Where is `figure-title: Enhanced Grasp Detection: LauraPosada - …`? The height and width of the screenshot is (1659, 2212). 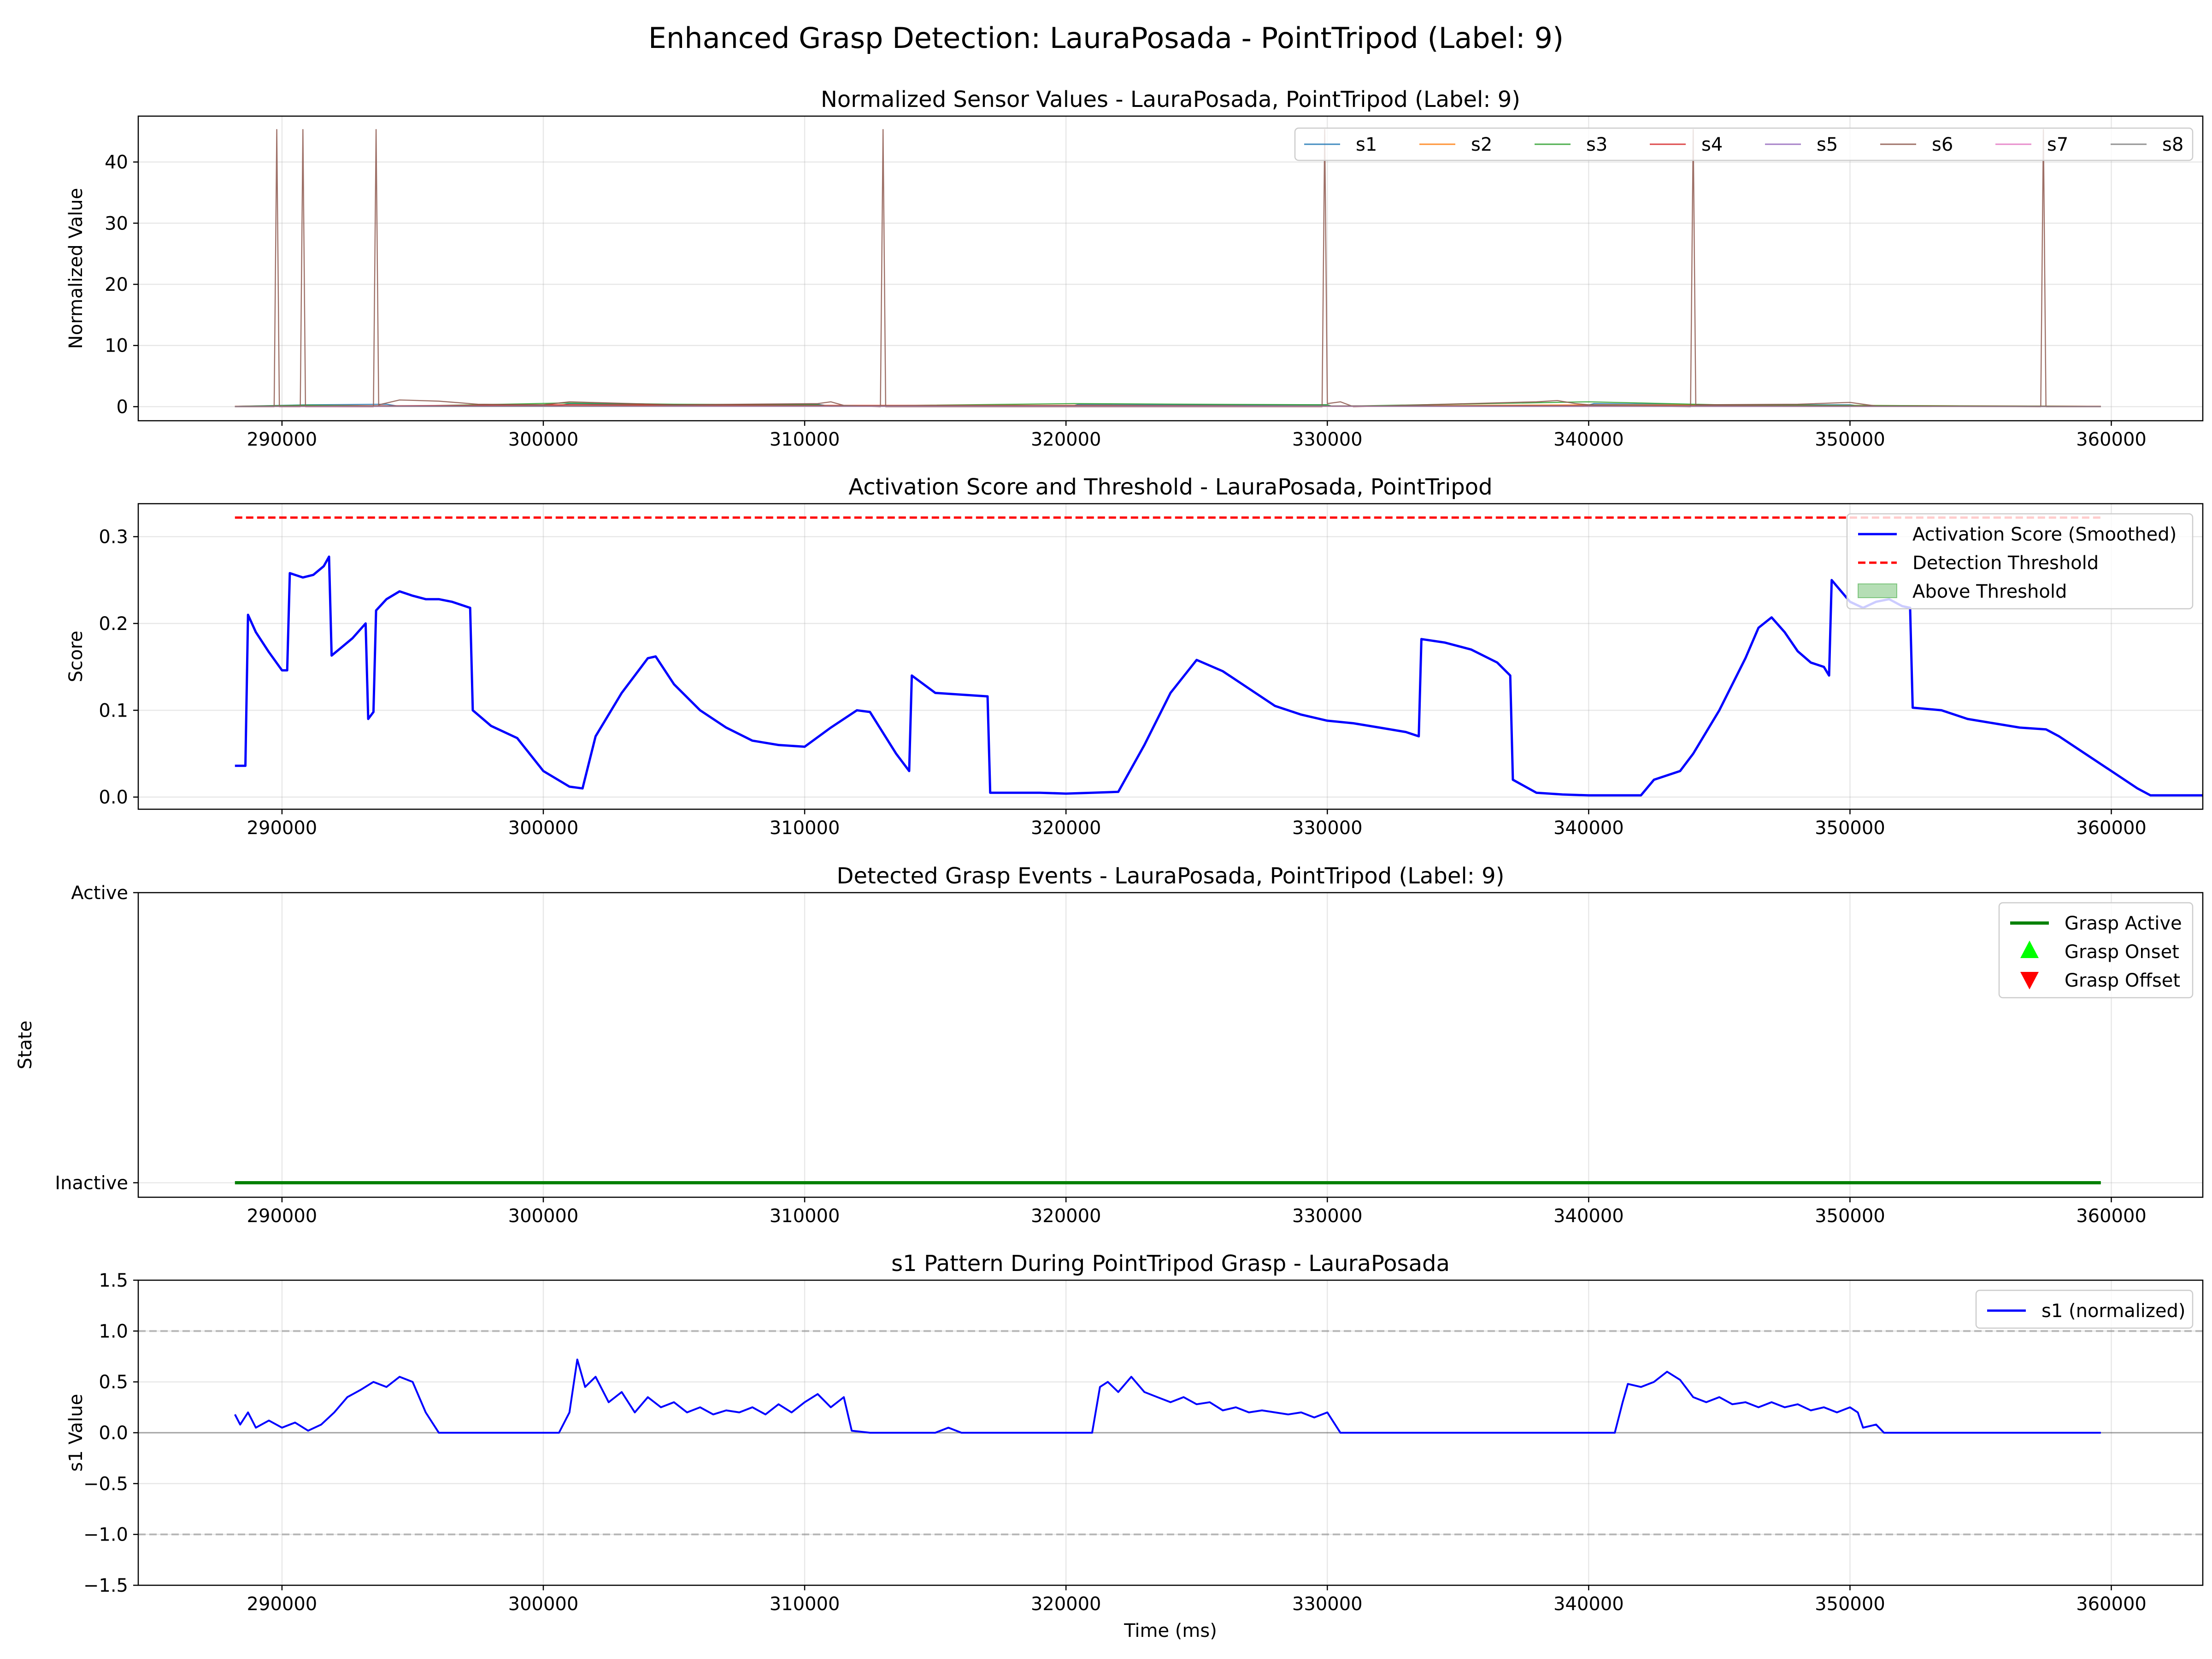 figure-title: Enhanced Grasp Detection: LauraPosada - … is located at coordinates (1106, 38).